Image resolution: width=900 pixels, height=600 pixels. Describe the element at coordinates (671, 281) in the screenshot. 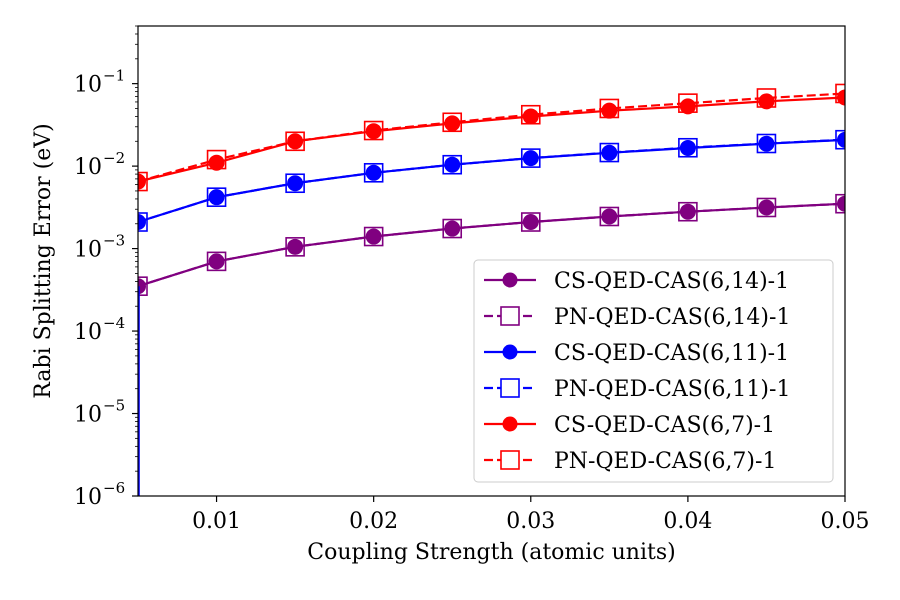

I see `legend-label: CS-QED-CAS(6,14)-1` at that location.